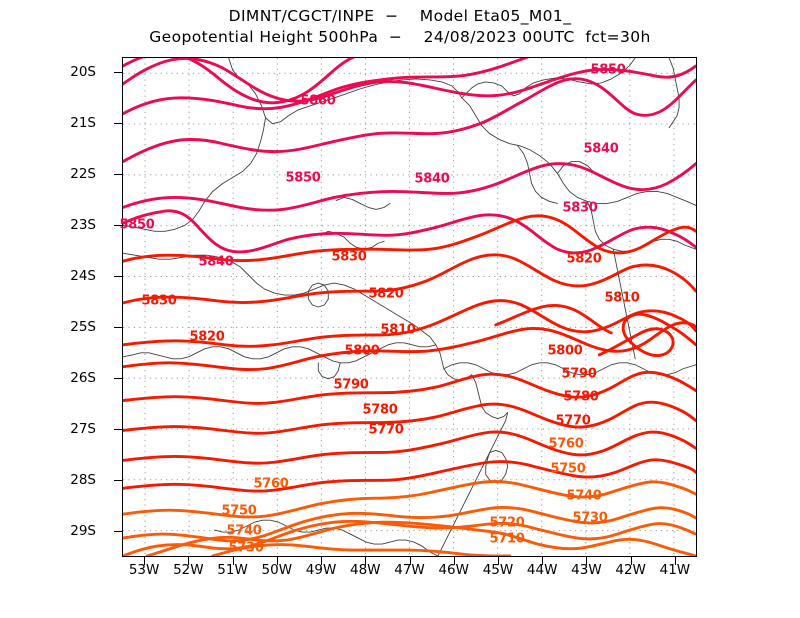  What do you see at coordinates (277, 570) in the screenshot?
I see `x-axis-tick-label: 50W` at bounding box center [277, 570].